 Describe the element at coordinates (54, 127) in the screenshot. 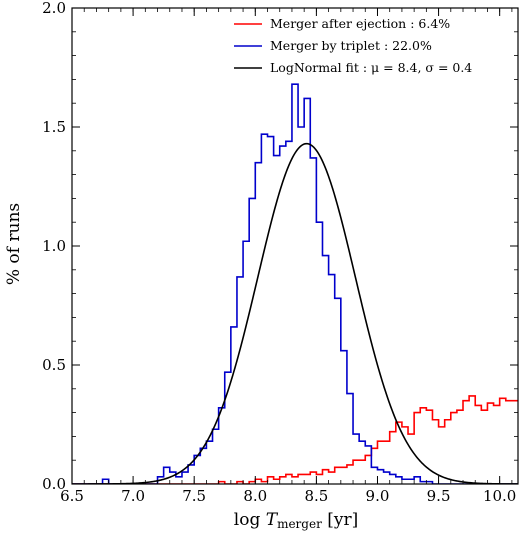

I see `y-tick-label-3: 1.5` at that location.